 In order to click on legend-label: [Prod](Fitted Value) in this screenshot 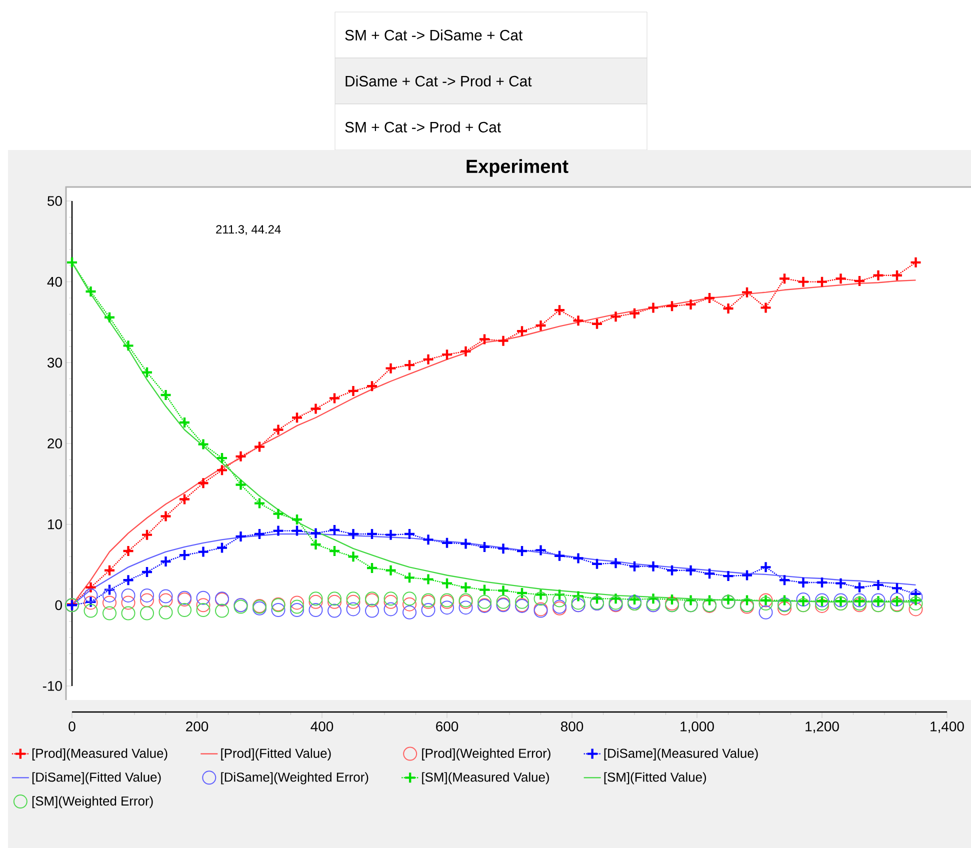, I will do `click(276, 754)`.